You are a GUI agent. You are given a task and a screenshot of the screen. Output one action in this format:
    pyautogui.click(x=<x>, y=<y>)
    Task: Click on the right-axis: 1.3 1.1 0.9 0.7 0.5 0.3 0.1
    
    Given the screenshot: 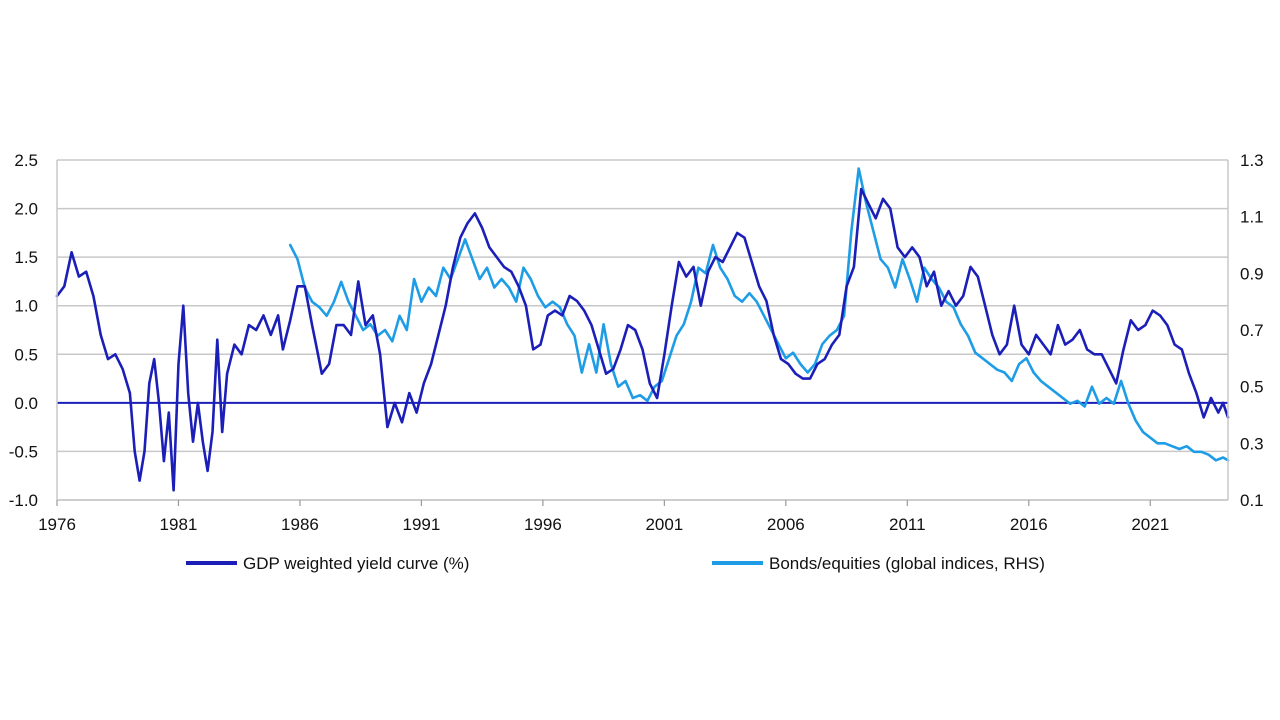 What is the action you would take?
    pyautogui.click(x=1245, y=330)
    